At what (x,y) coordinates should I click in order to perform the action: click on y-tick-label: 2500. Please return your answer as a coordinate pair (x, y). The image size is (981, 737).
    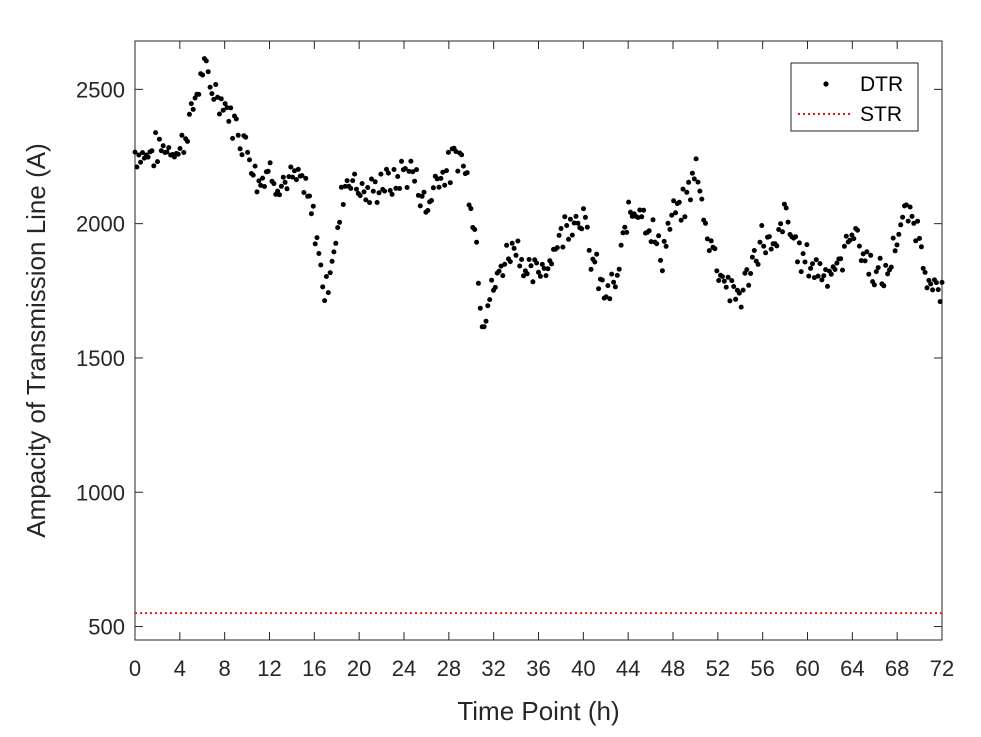
    Looking at the image, I should click on (100, 89).